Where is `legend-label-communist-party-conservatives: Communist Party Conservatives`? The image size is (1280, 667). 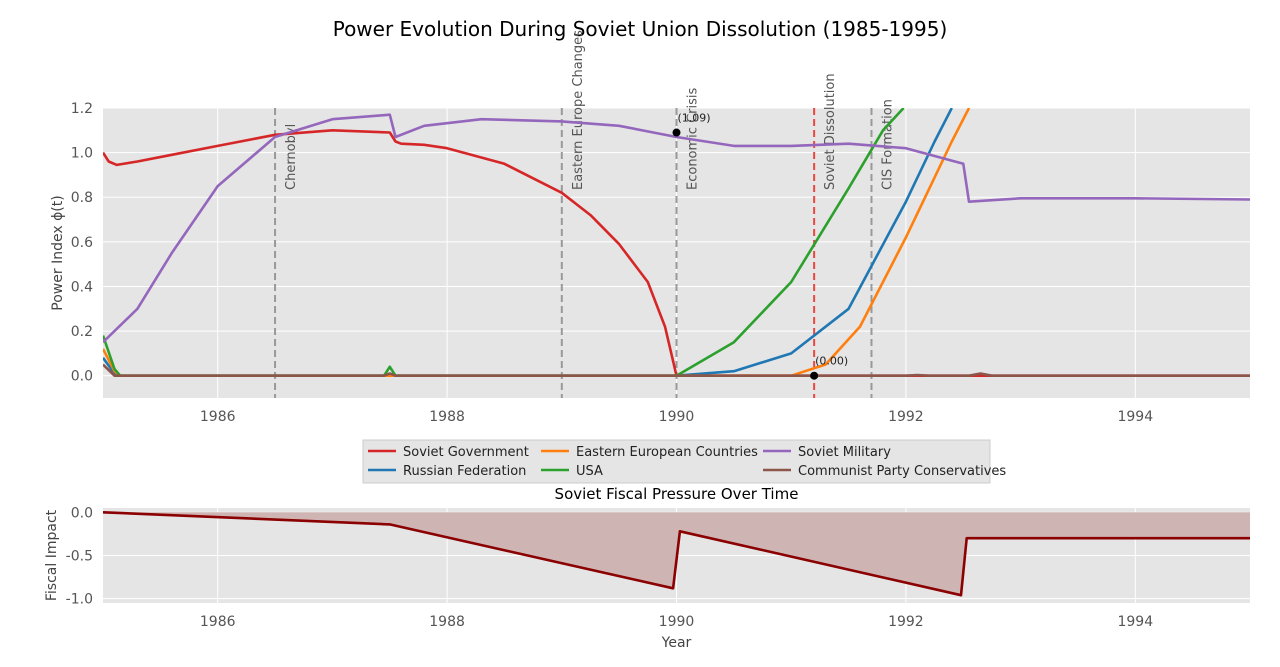 legend-label-communist-party-conservatives: Communist Party Conservatives is located at coordinates (902, 471).